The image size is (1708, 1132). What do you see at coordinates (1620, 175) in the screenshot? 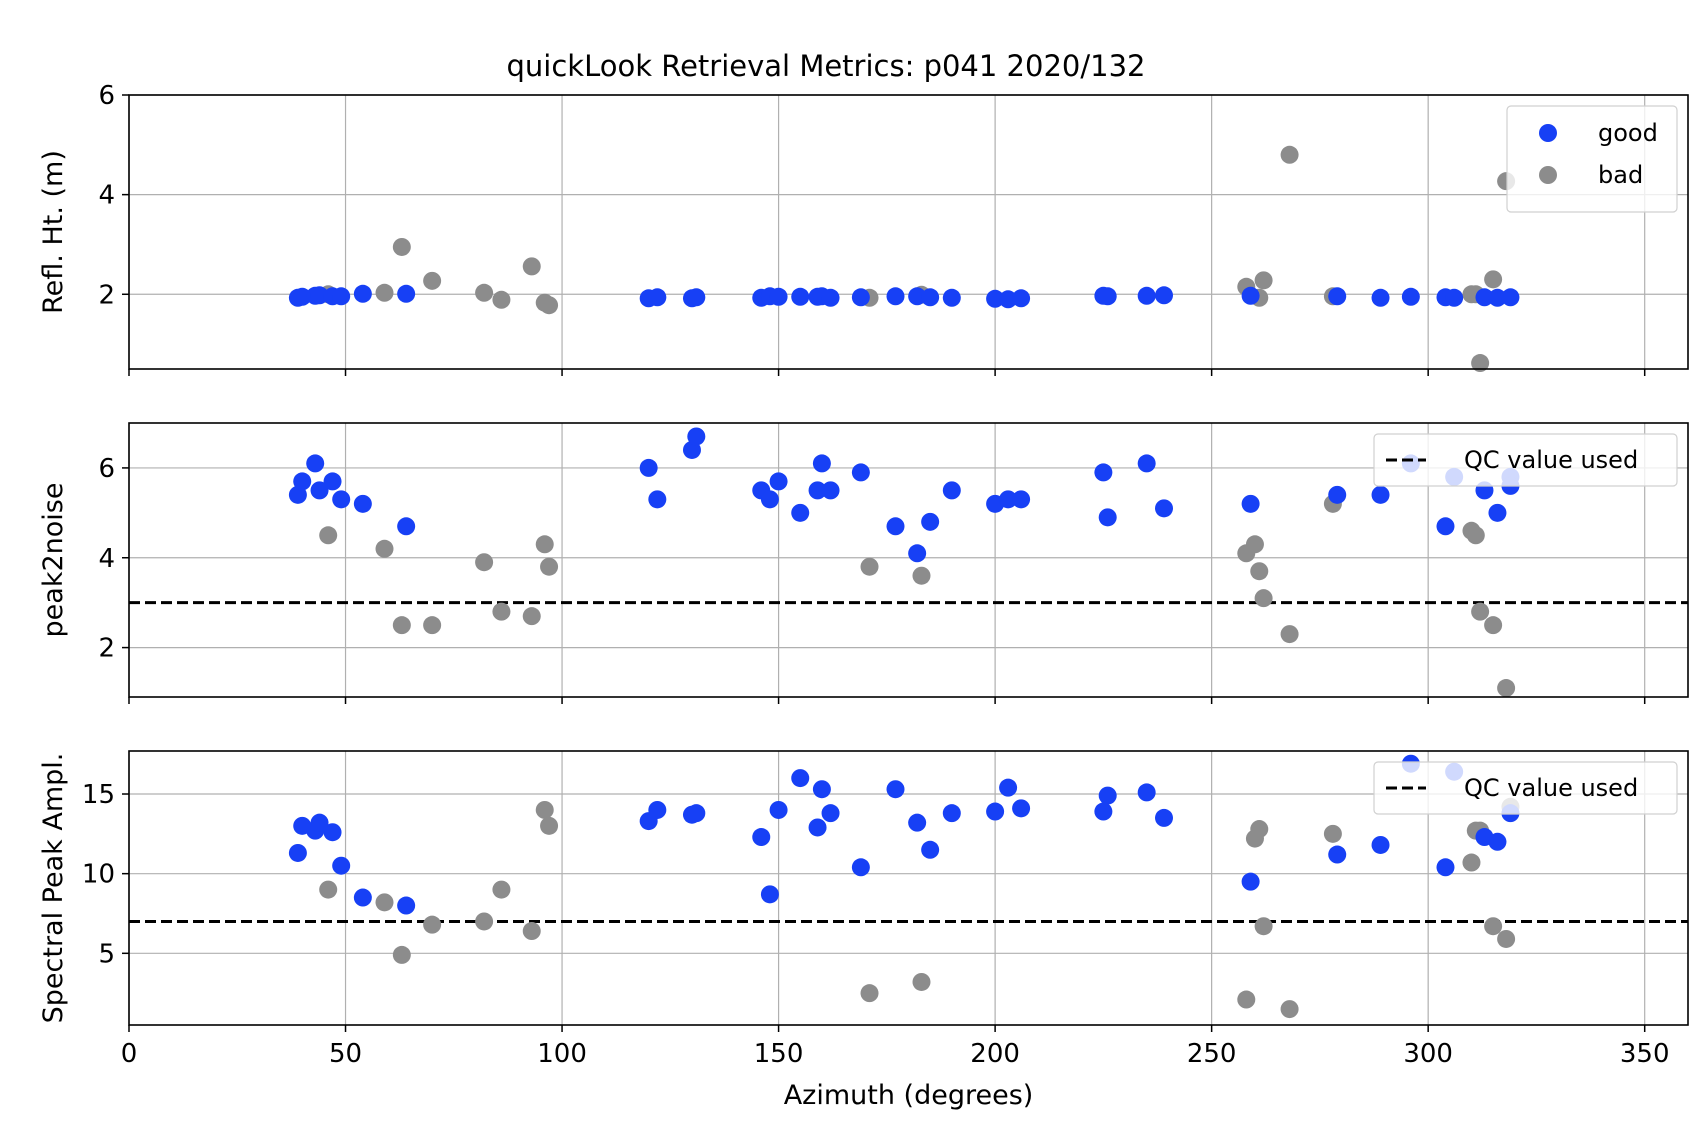
I see `bad-legend-label: bad` at bounding box center [1620, 175].